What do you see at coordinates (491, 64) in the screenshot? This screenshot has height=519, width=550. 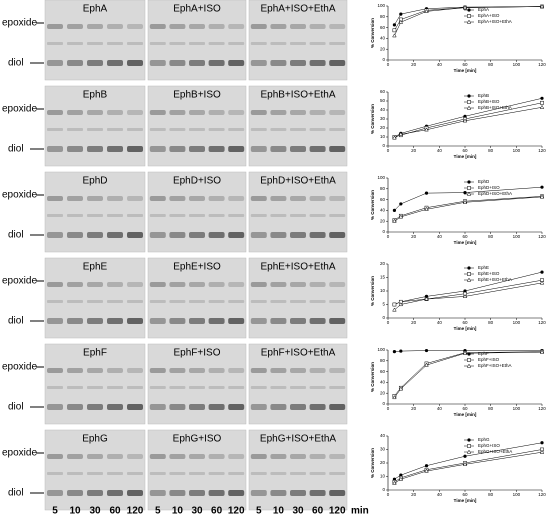 I see `x-tick-label: 80` at bounding box center [491, 64].